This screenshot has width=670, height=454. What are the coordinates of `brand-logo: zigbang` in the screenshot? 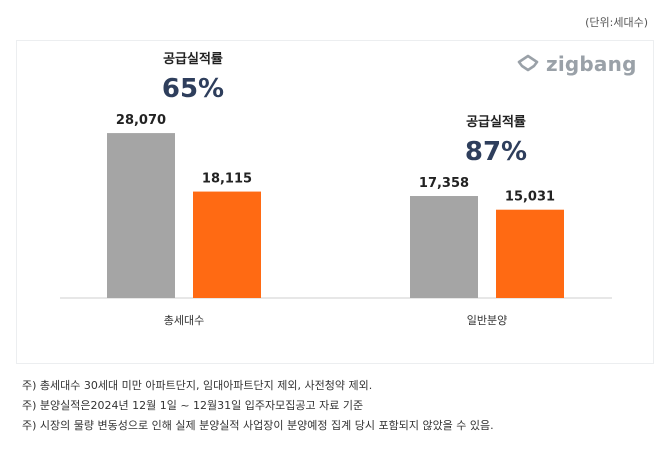 It's located at (576, 64).